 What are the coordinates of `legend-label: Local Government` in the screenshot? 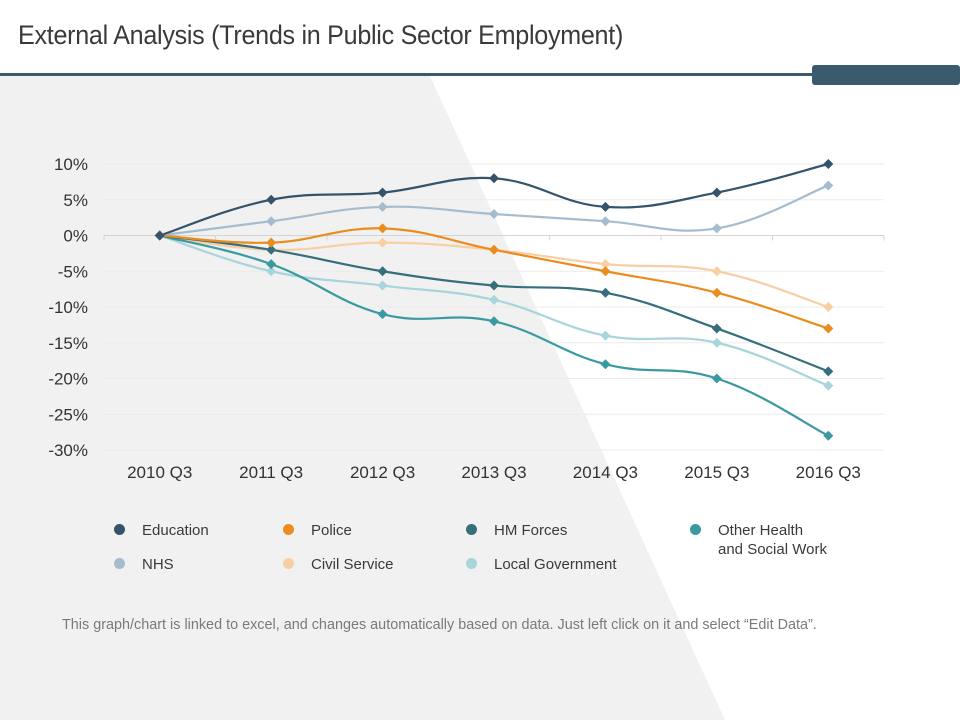 It's located at (555, 564).